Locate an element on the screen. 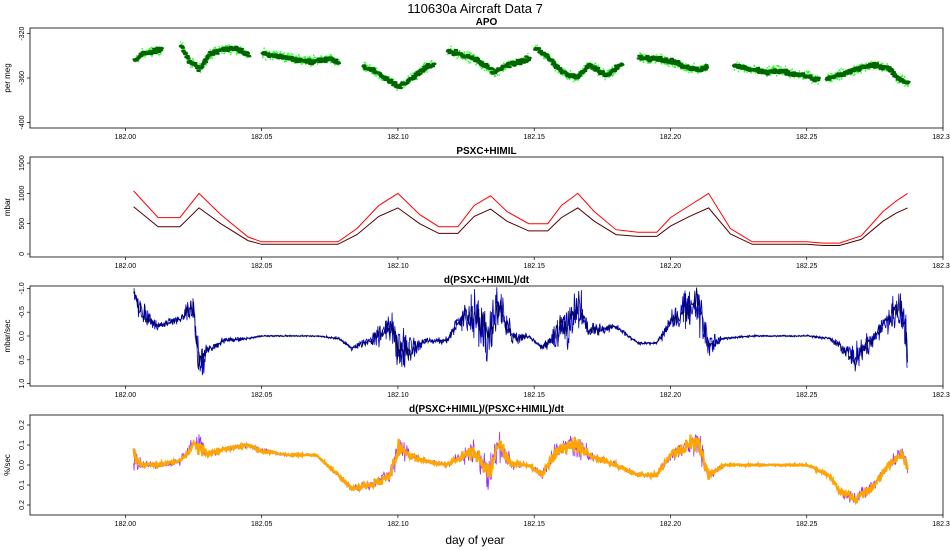 The height and width of the screenshot is (550, 950). rate-line-dark is located at coordinates (520, 329).